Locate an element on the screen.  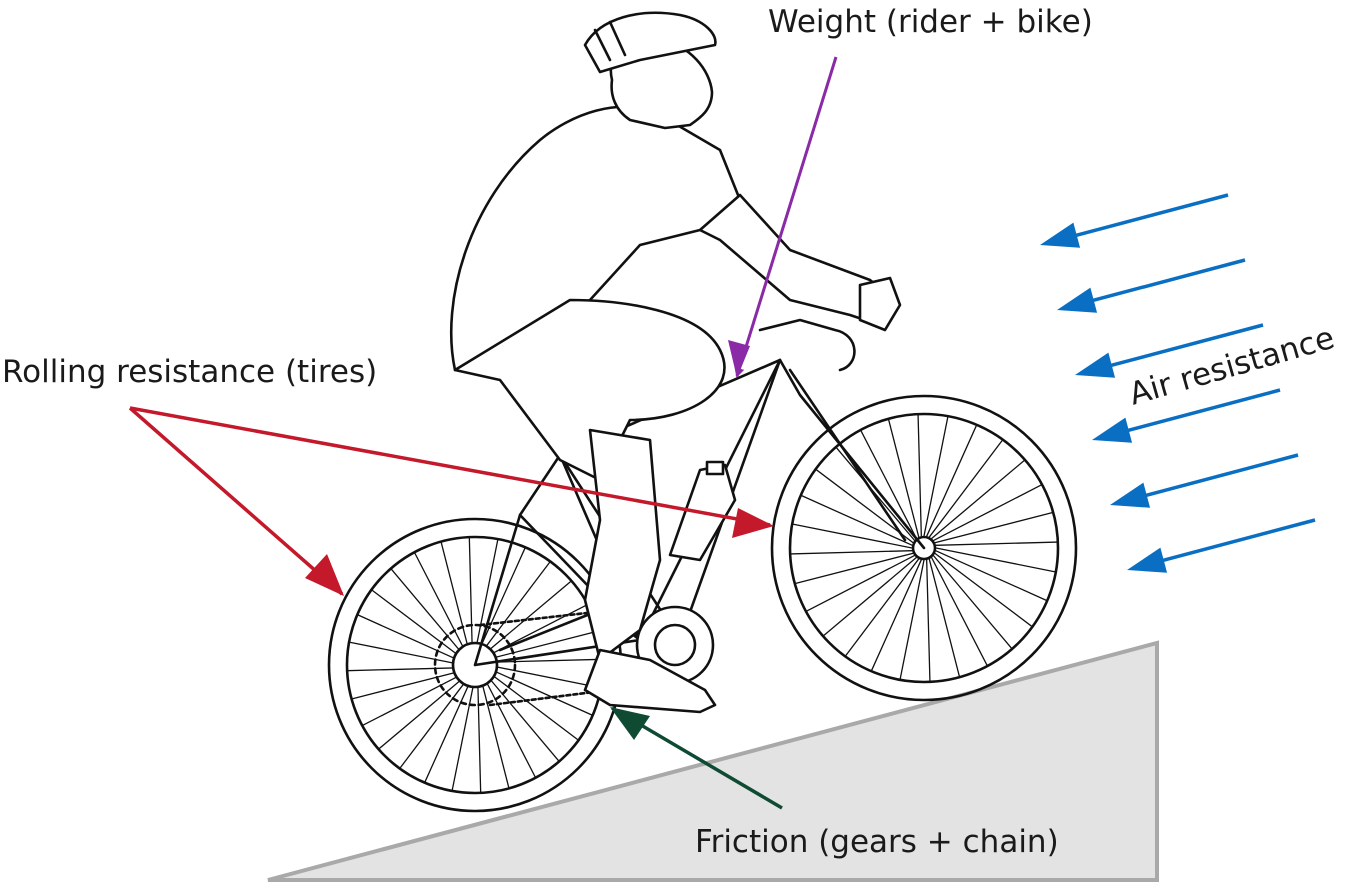
weight-arrowhead is located at coordinates (739, 359).